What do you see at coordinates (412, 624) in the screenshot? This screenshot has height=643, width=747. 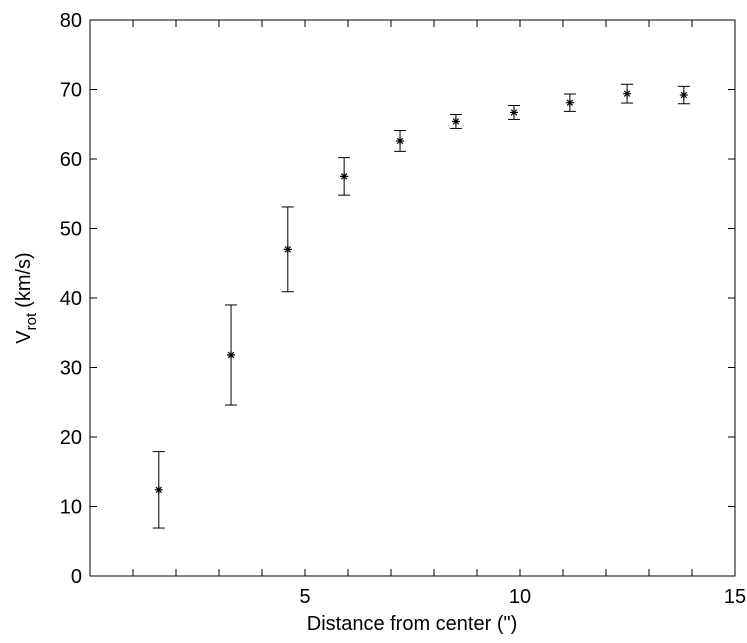 I see `x-axis-label: Distance from center (")` at bounding box center [412, 624].